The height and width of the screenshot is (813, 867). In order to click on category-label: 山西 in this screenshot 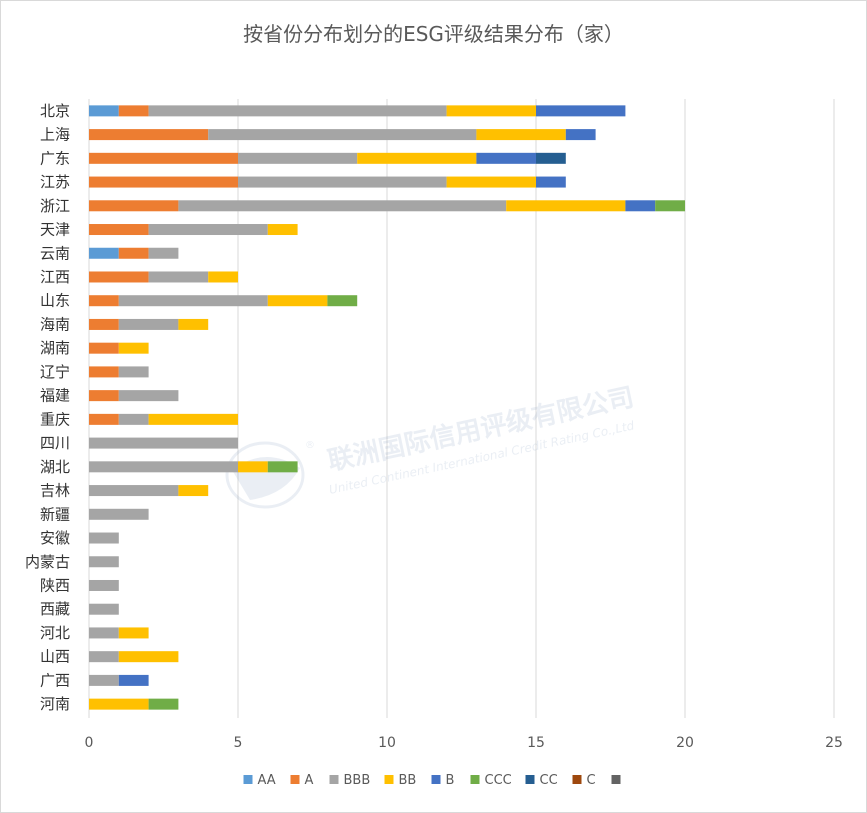, I will do `click(55, 657)`.